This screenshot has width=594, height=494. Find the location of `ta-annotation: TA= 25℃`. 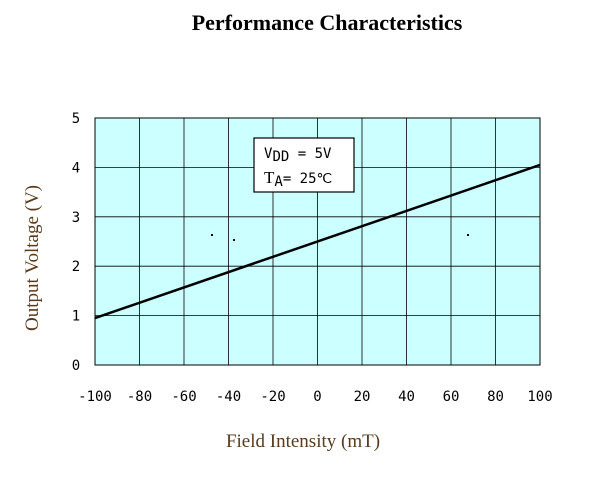

ta-annotation: TA= 25℃ is located at coordinates (298, 179).